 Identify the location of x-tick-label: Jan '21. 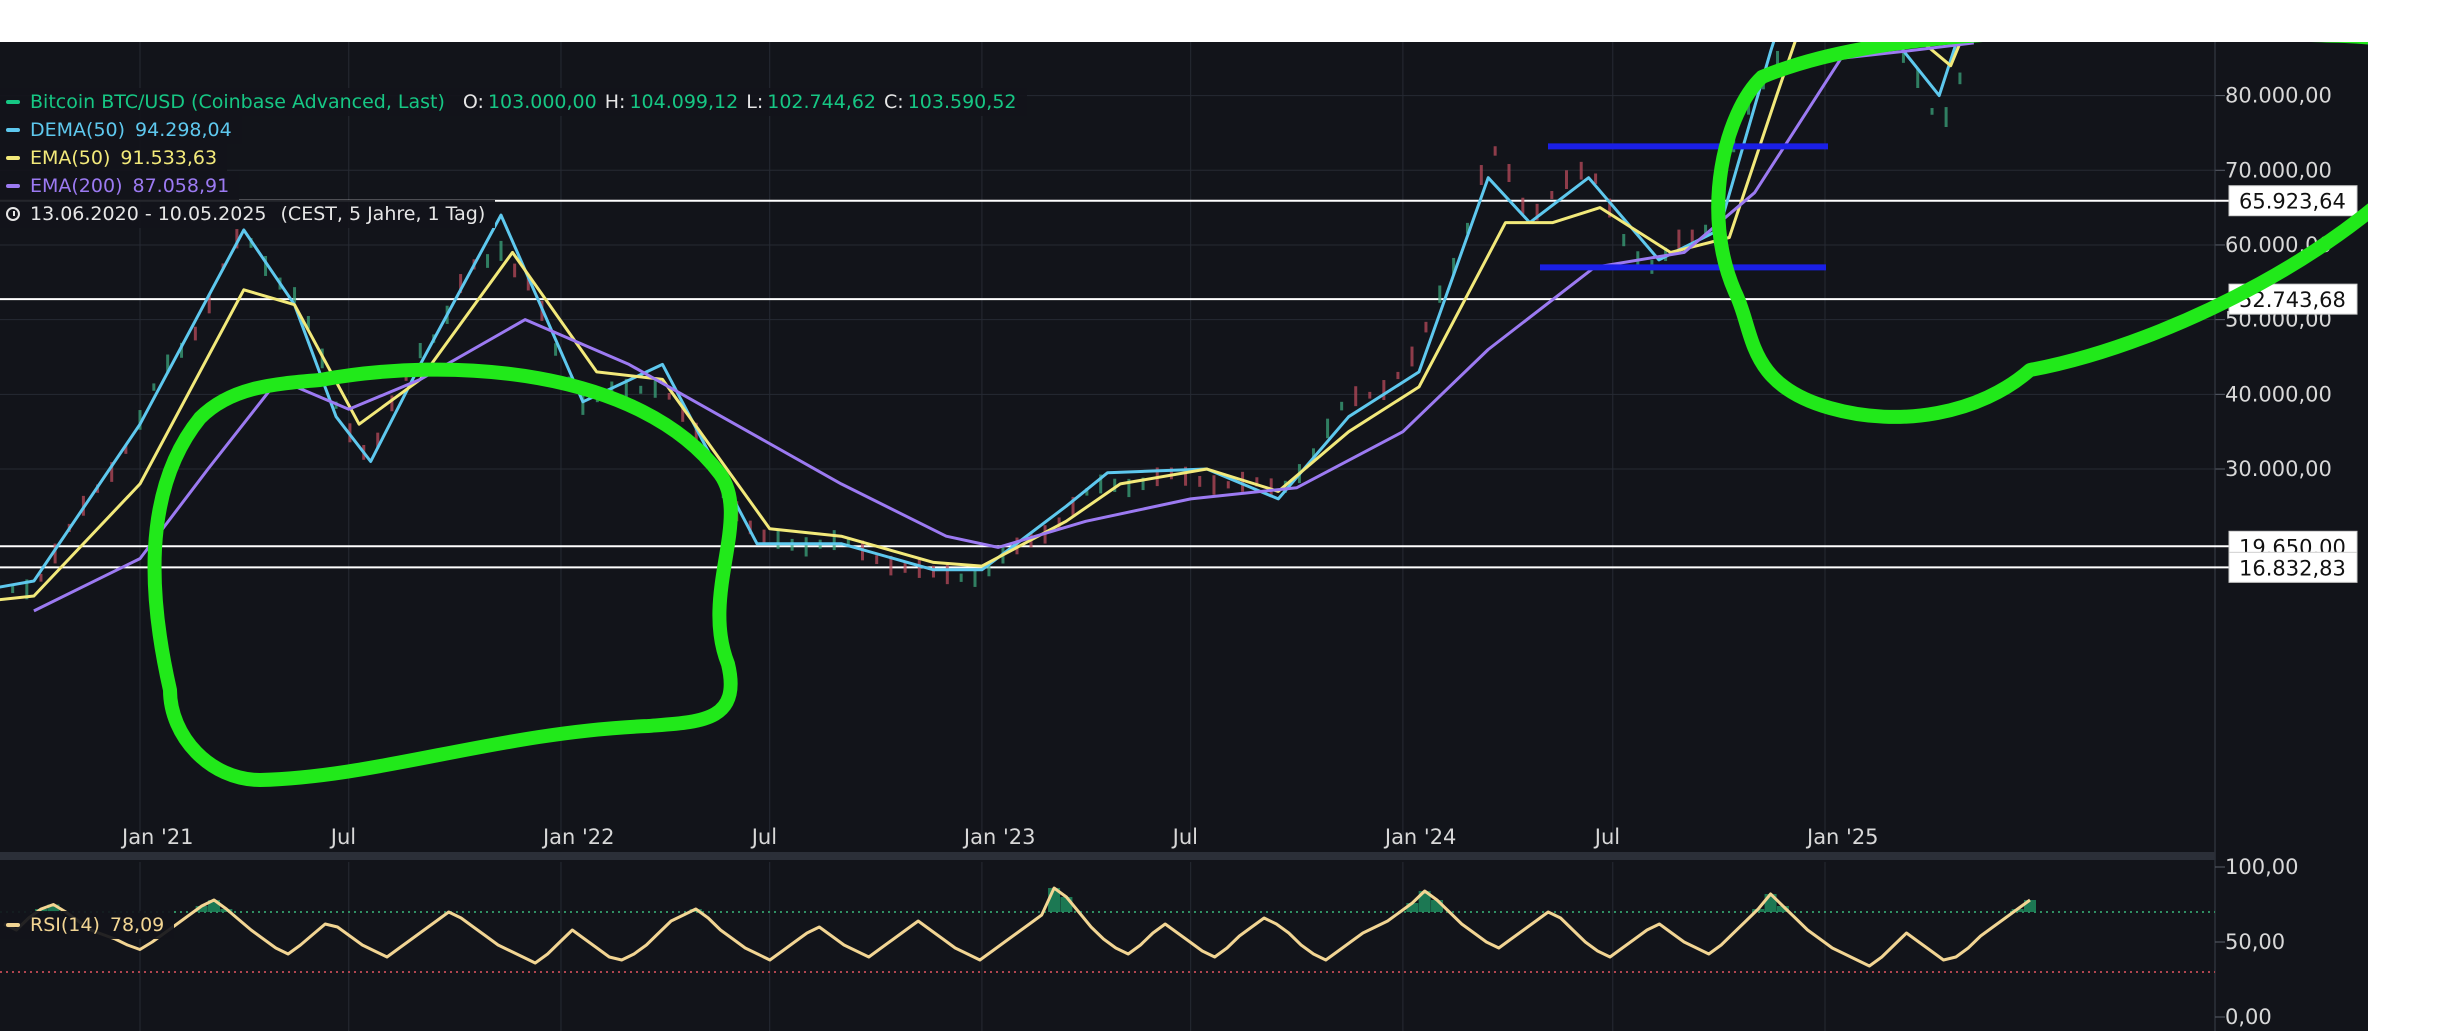
(157, 837).